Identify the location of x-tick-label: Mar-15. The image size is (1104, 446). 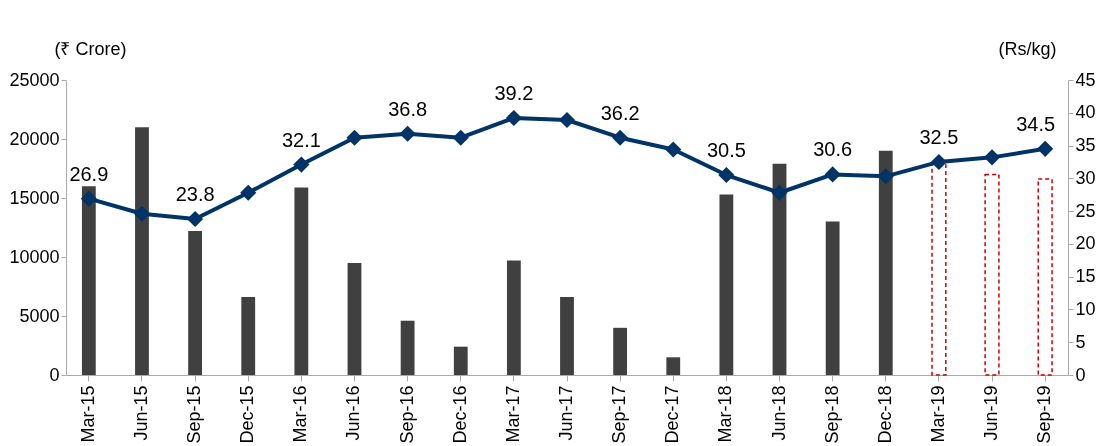
(87, 414).